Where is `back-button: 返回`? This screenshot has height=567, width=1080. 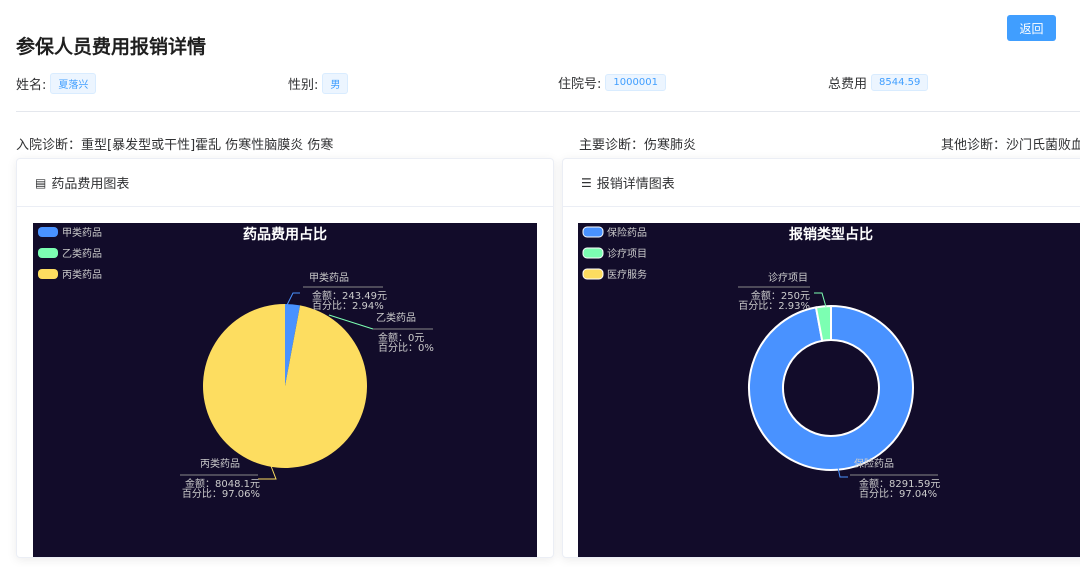 back-button: 返回 is located at coordinates (1031, 28).